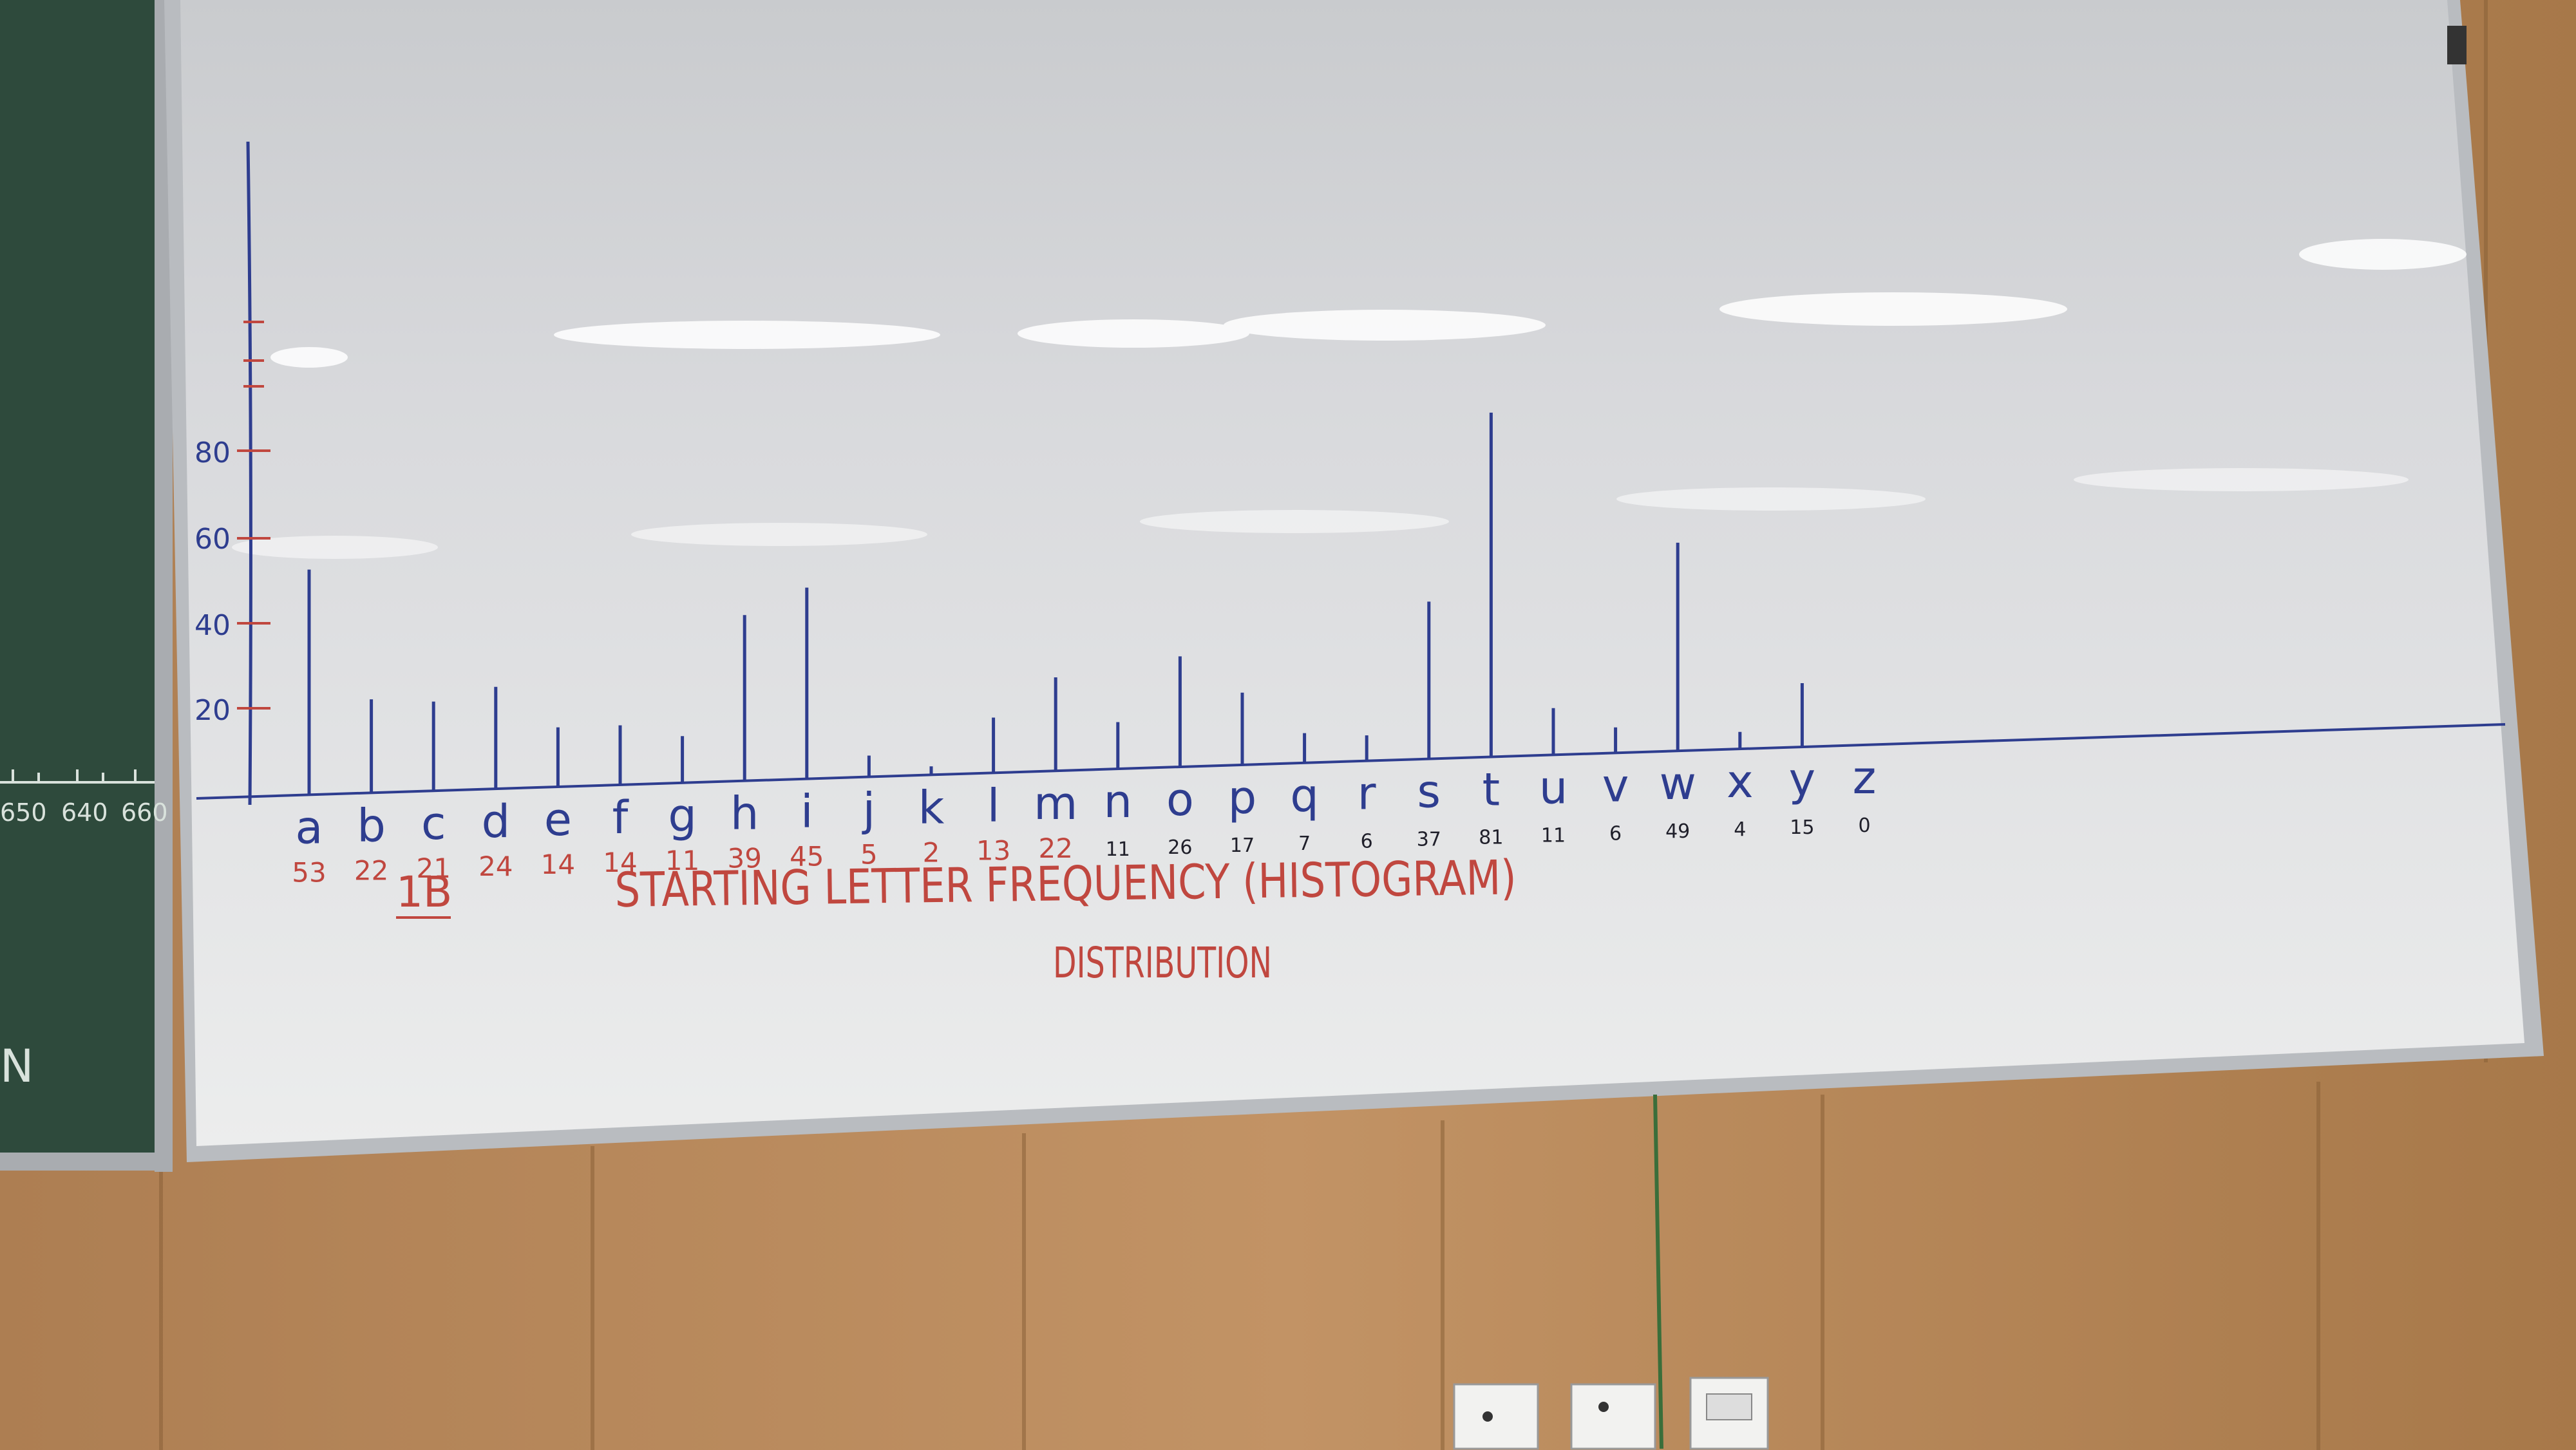 The image size is (2576, 1450). What do you see at coordinates (1554, 835) in the screenshot?
I see `count-label-u: 11` at bounding box center [1554, 835].